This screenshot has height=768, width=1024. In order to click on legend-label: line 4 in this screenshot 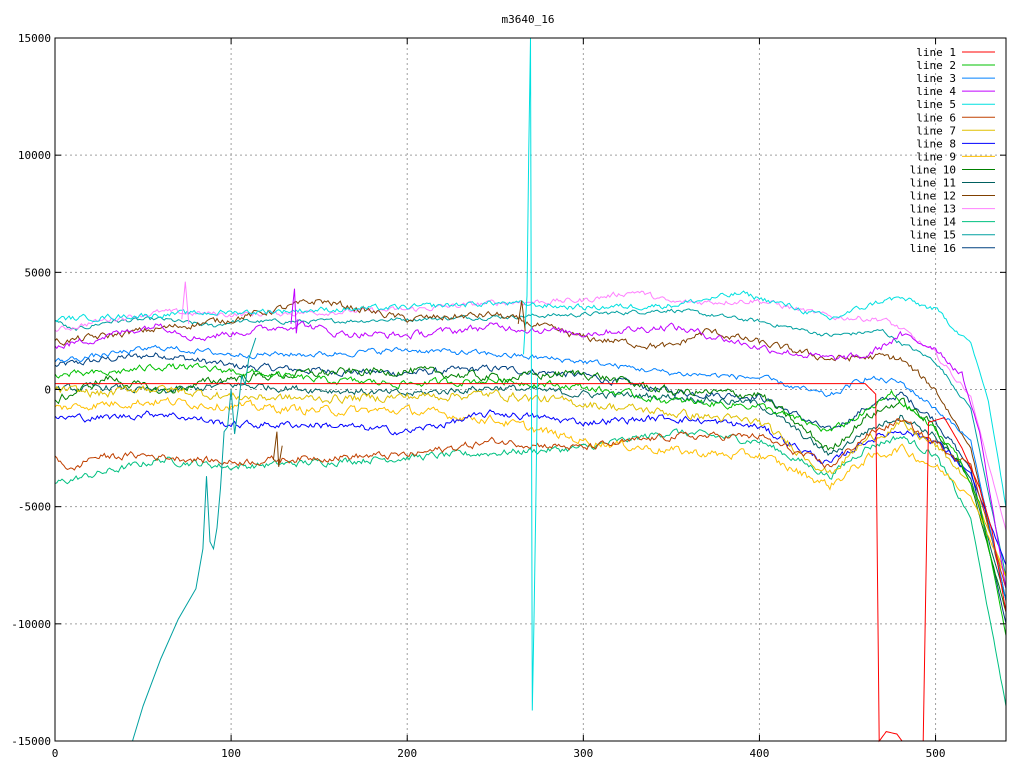, I will do `click(936, 91)`.